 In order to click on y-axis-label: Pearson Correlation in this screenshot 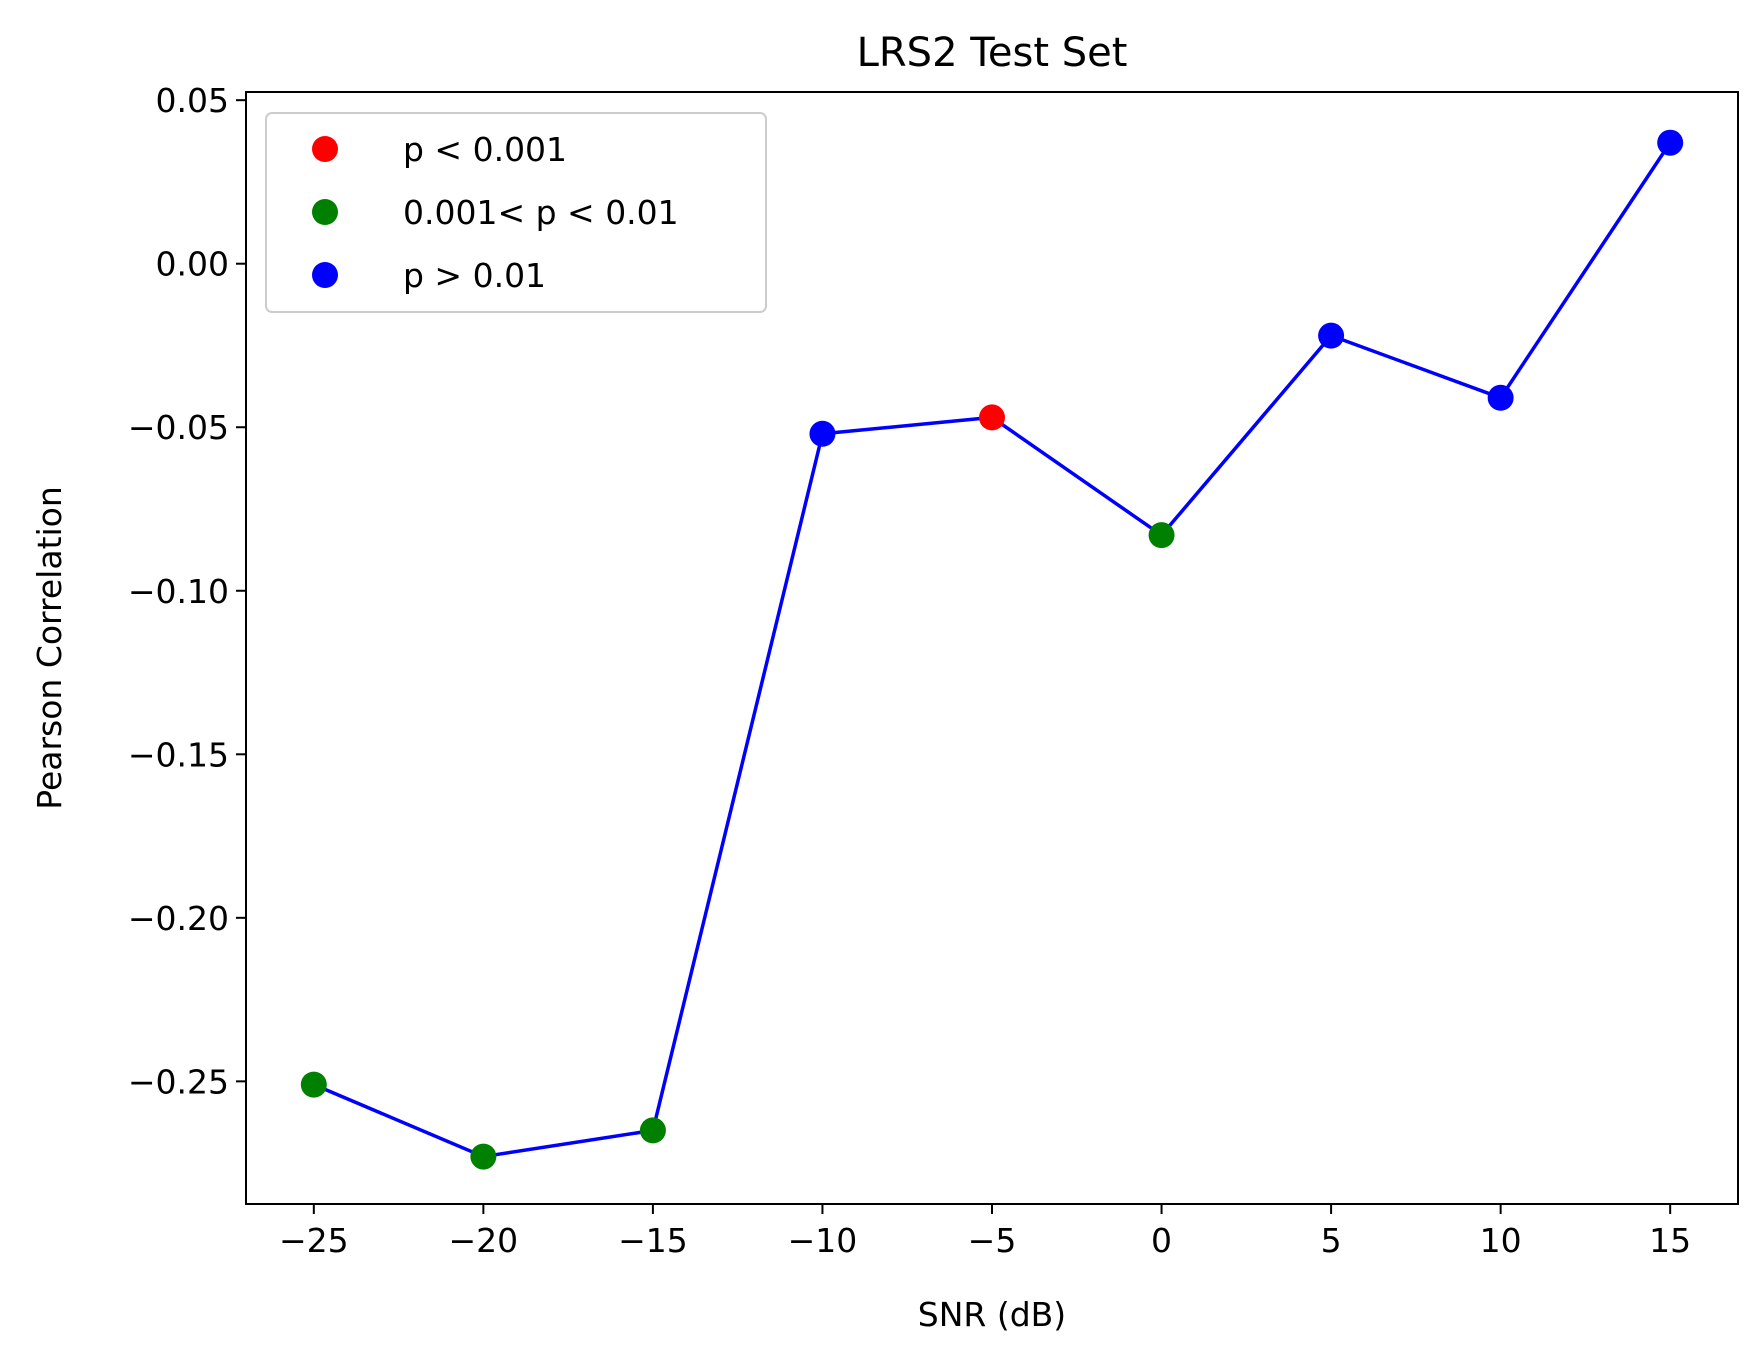, I will do `click(49, 648)`.